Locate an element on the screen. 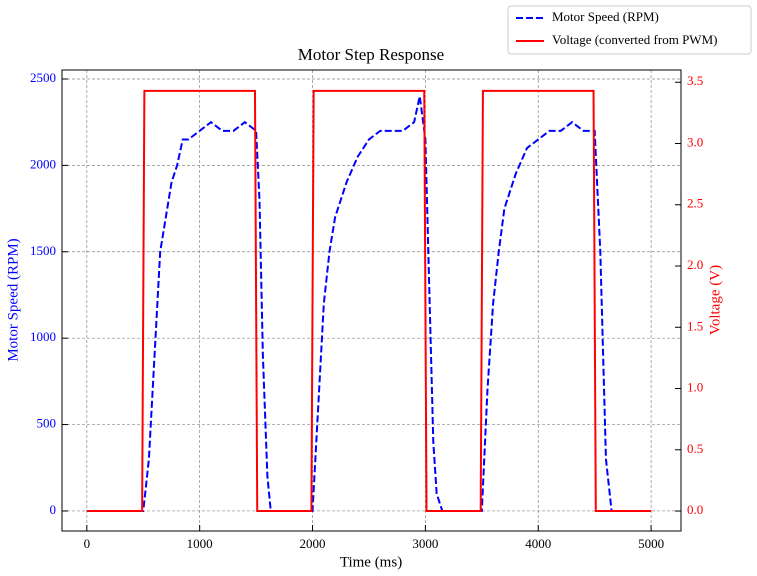 The width and height of the screenshot is (757, 576). x-tick-label: 3000 is located at coordinates (425, 543).